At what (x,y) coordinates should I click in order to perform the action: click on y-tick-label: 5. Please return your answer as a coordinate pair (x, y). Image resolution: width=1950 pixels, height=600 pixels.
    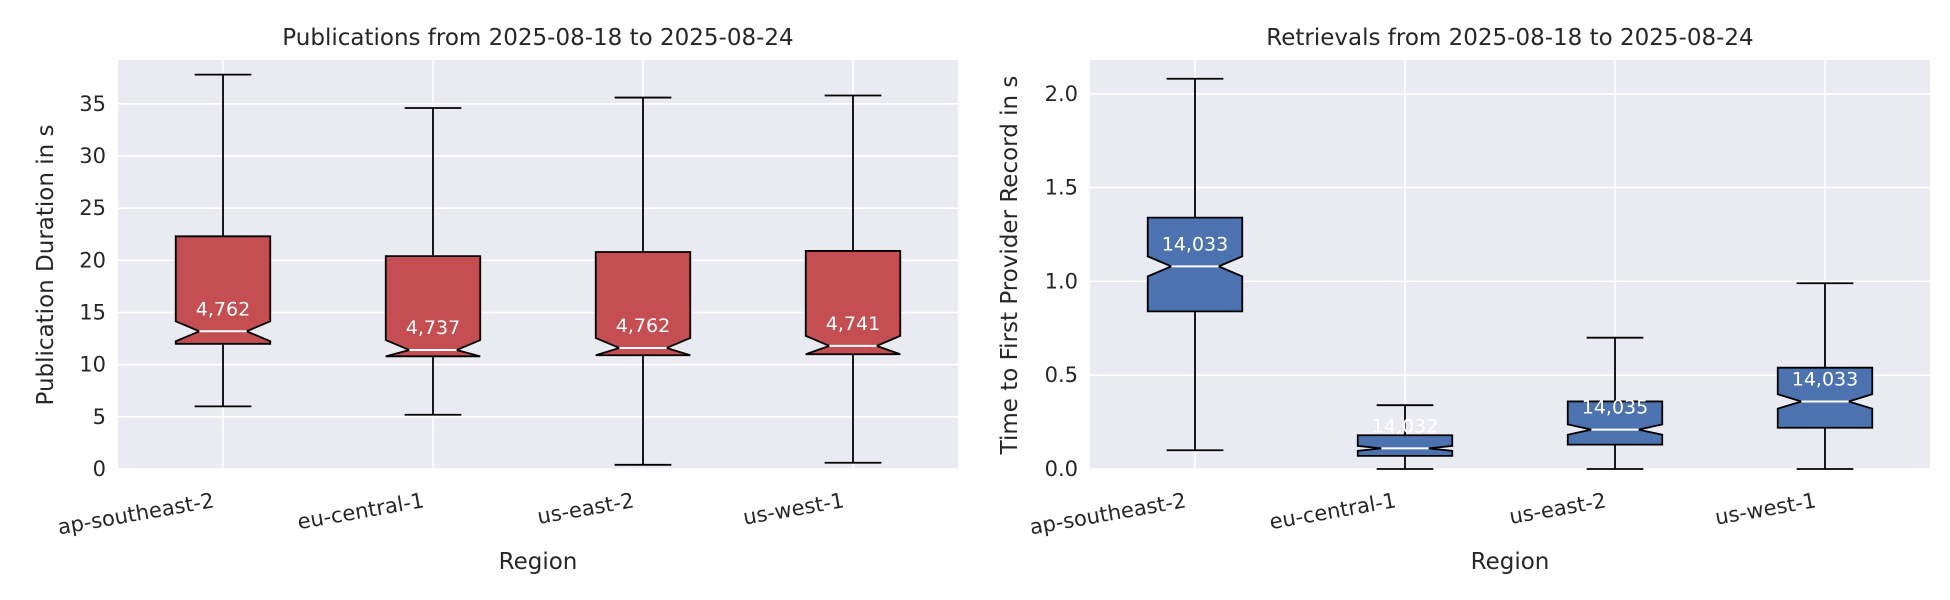
    Looking at the image, I should click on (99, 417).